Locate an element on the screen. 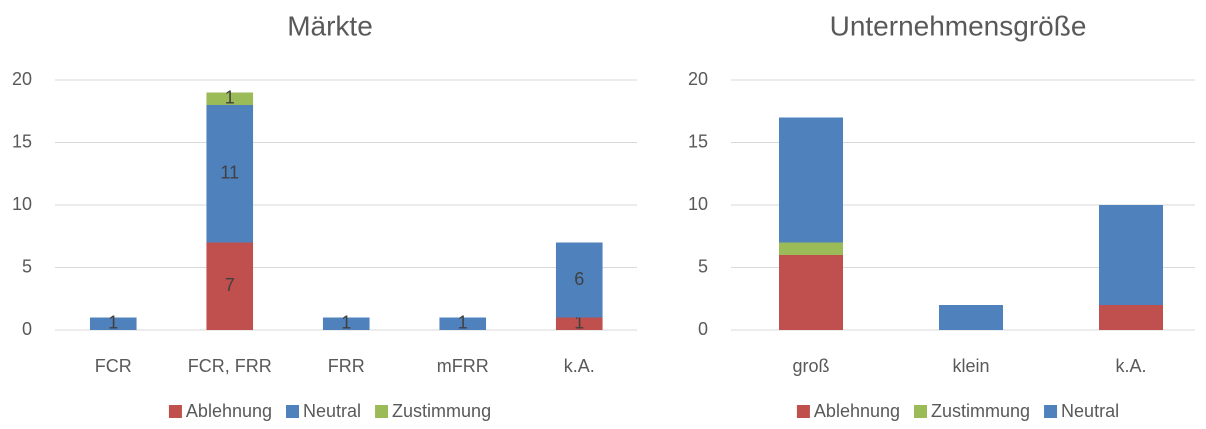 This screenshot has height=429, width=1206. data-label: 11 is located at coordinates (229, 173).